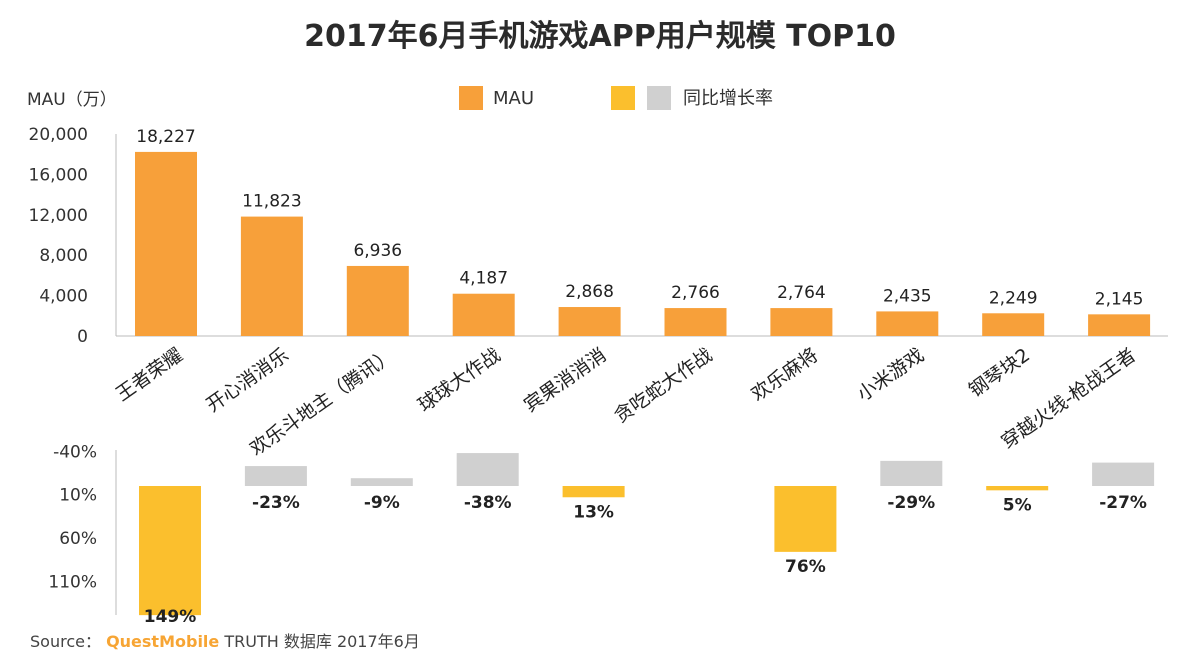  What do you see at coordinates (459, 380) in the screenshot?
I see `category-label: 球球大作战` at bounding box center [459, 380].